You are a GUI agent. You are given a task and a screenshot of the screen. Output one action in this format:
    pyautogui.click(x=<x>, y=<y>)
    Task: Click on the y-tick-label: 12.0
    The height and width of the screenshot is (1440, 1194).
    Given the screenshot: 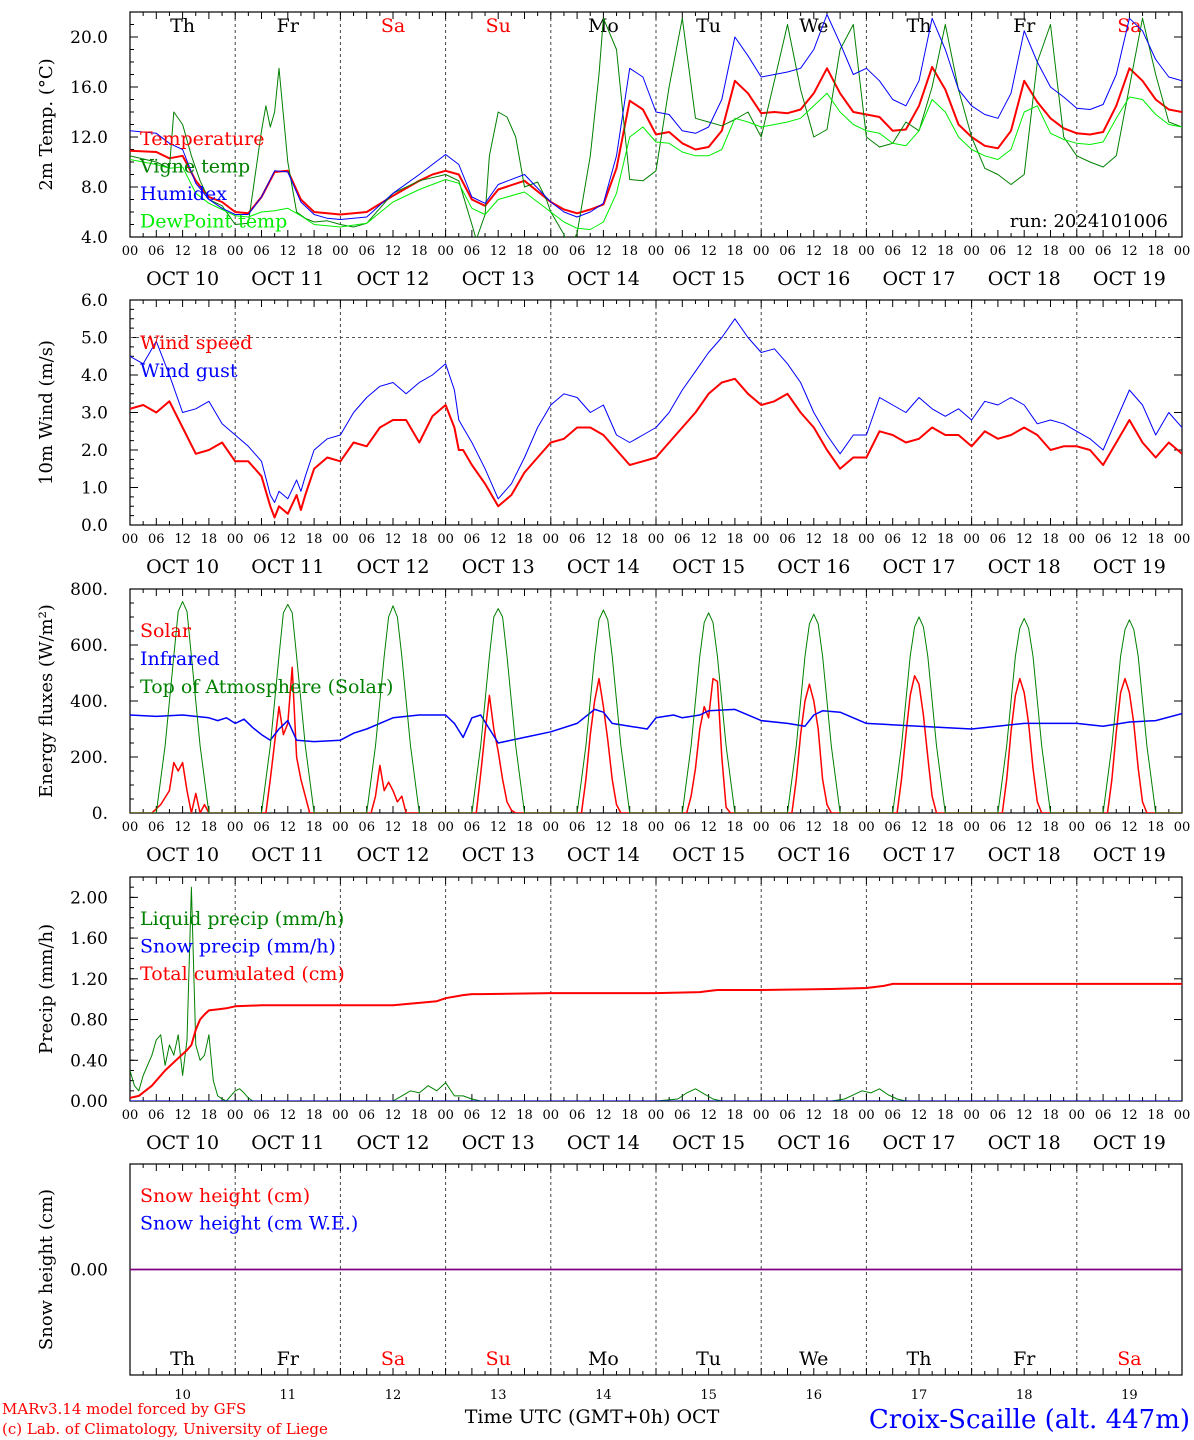 What is the action you would take?
    pyautogui.click(x=89, y=138)
    